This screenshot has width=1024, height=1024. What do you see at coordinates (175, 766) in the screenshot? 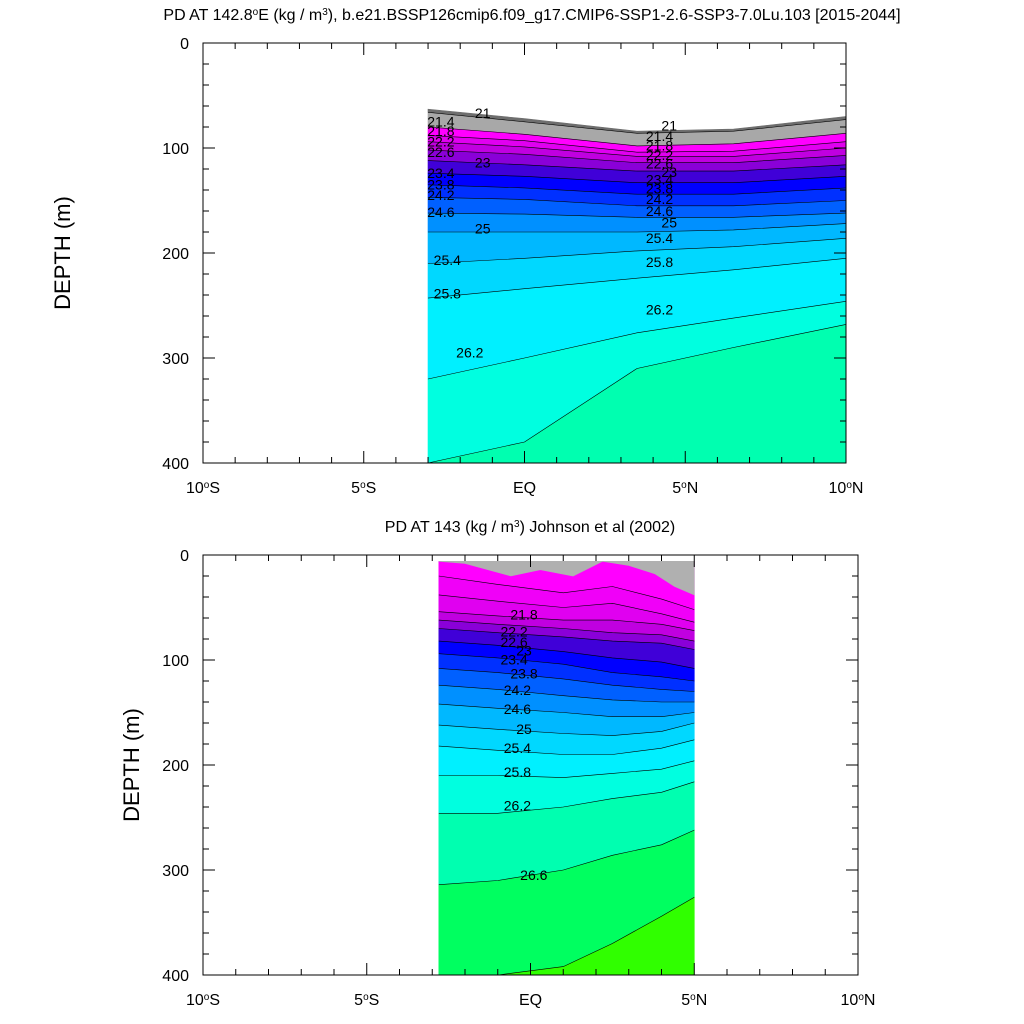
I see `y-tick-label: 200` at bounding box center [175, 766].